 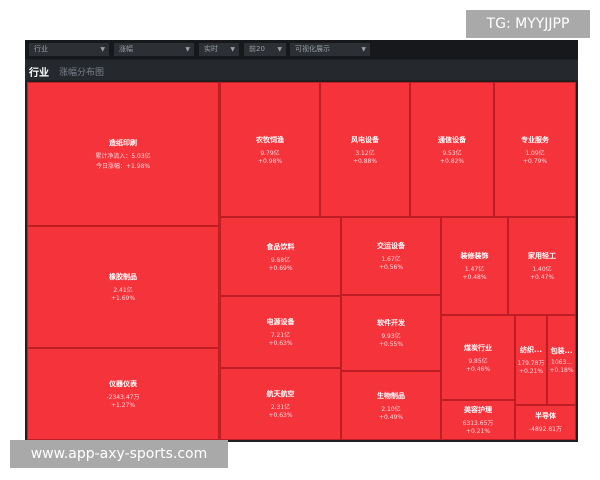 What do you see at coordinates (391, 344) in the screenshot?
I see `cell-change: +0.55%` at bounding box center [391, 344].